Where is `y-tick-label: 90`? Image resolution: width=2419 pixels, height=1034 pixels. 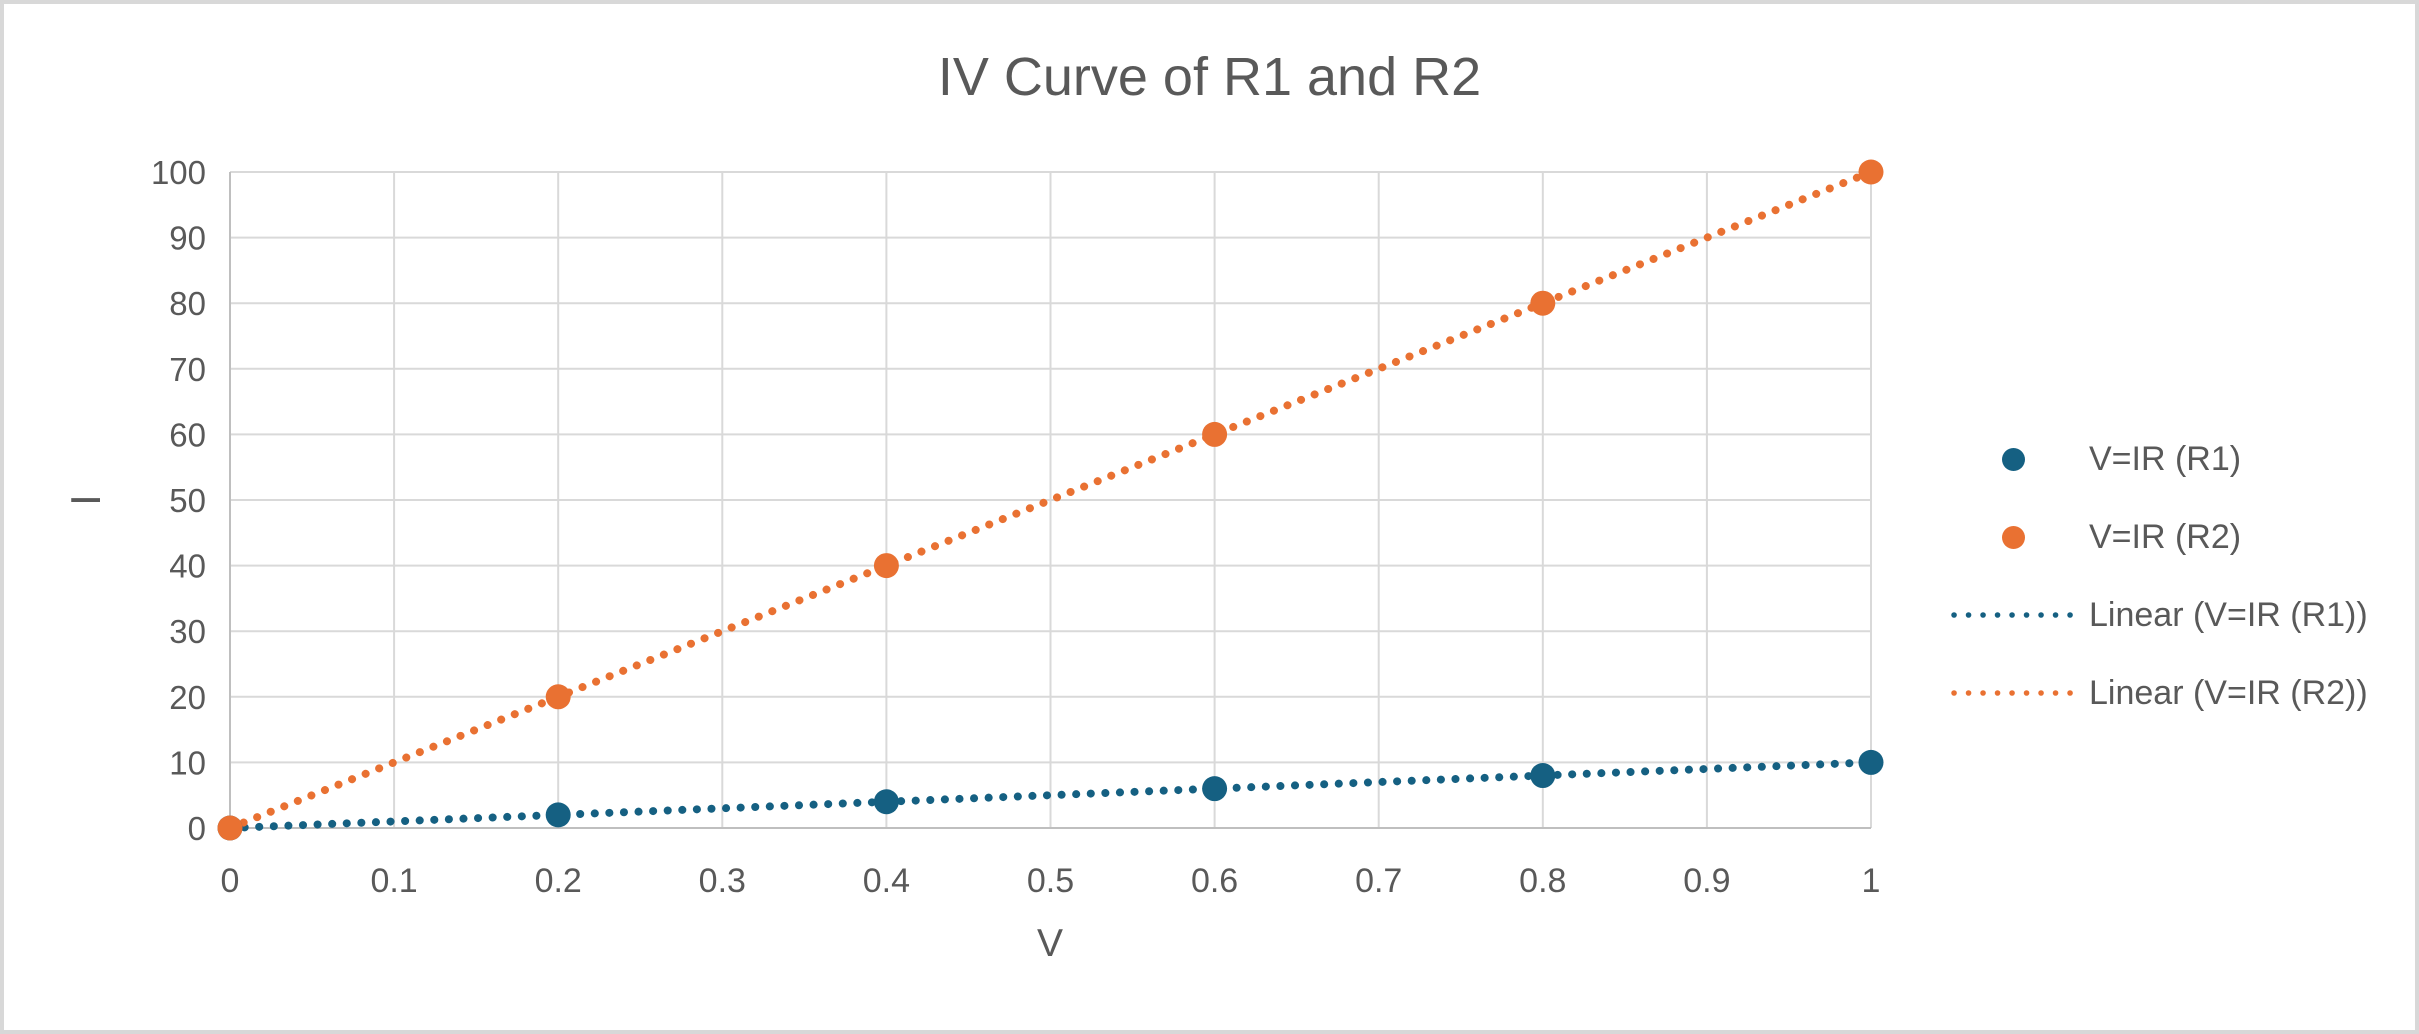 y-tick-label: 90 is located at coordinates (187, 238).